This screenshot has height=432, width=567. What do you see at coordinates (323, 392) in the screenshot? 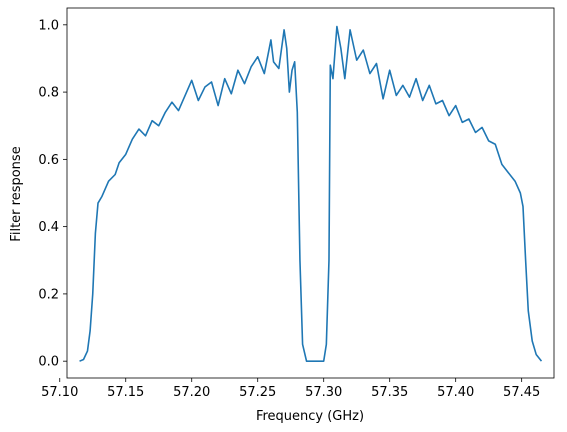
I see `x-tick-label: 57.30` at bounding box center [323, 392].